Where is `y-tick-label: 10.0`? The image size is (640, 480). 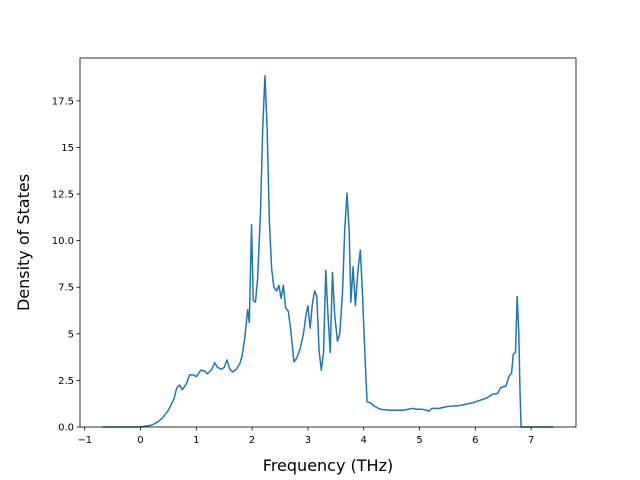 y-tick-label: 10.0 is located at coordinates (63, 241).